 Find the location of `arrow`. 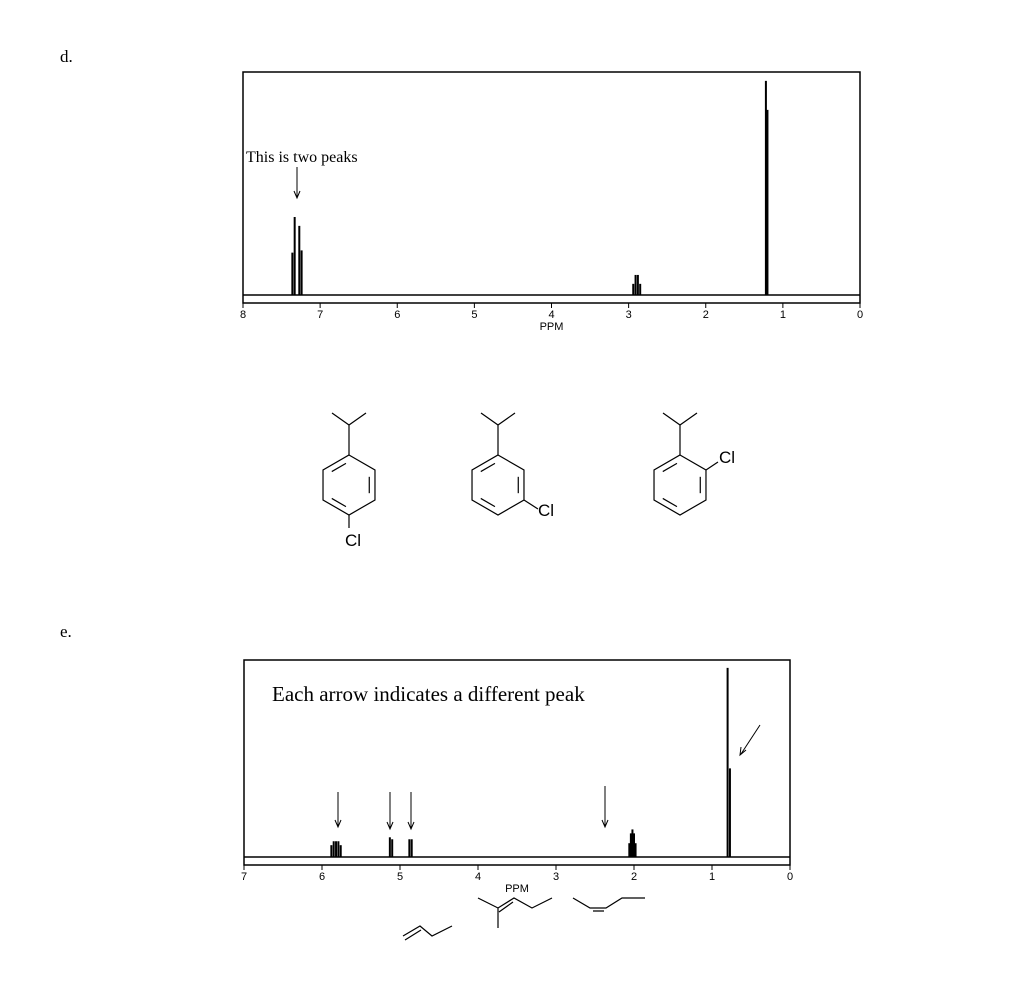

arrow is located at coordinates (297, 183).